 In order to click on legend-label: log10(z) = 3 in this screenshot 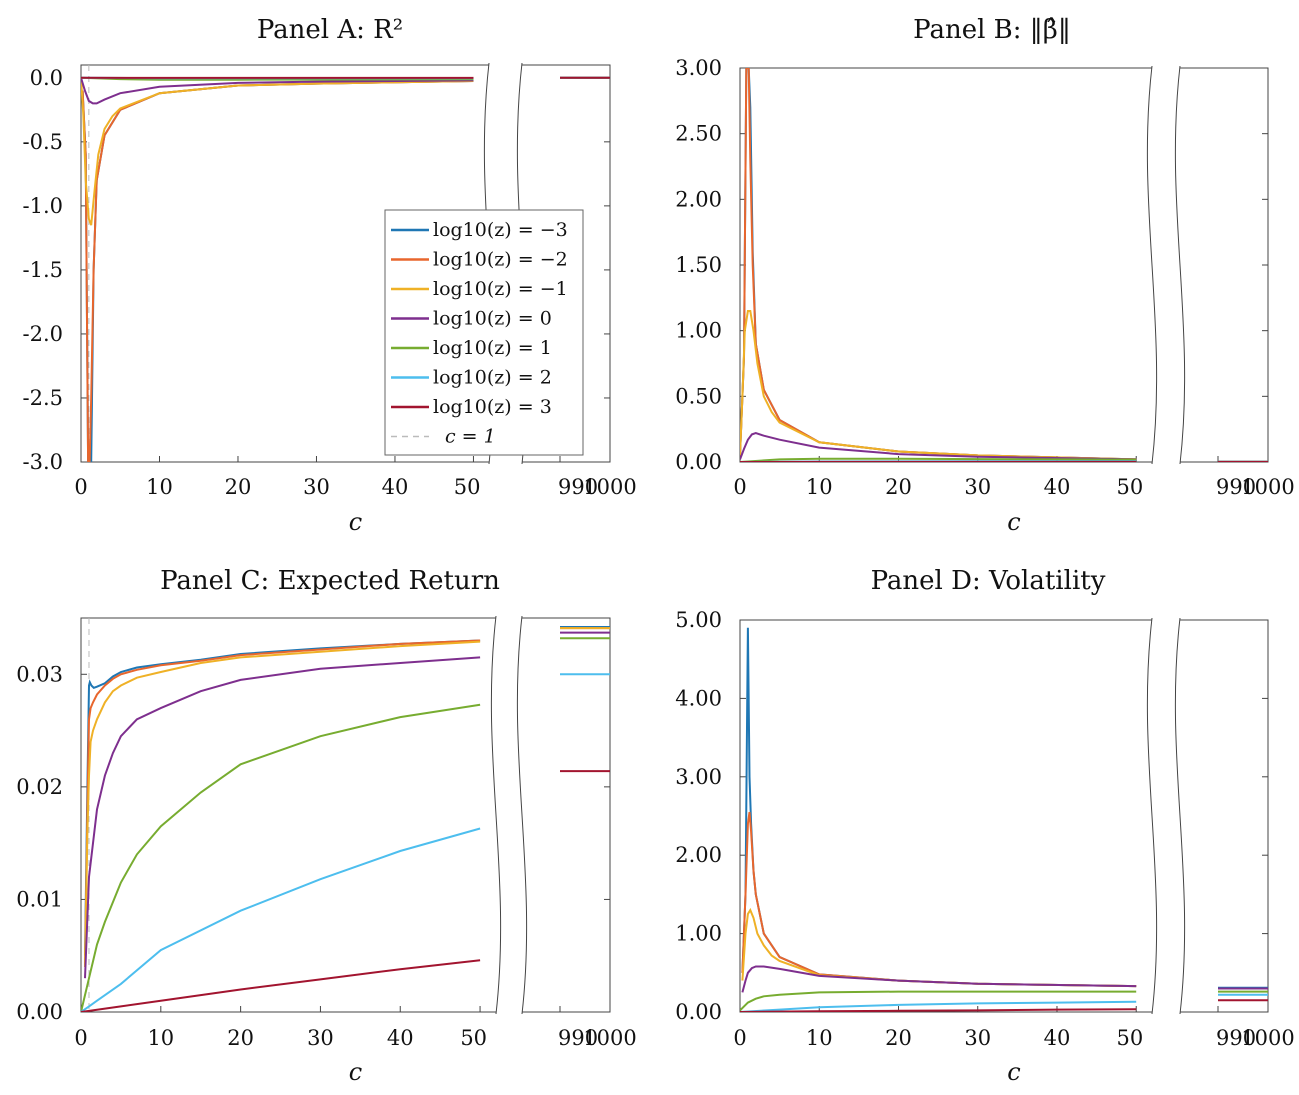, I will do `click(492, 407)`.